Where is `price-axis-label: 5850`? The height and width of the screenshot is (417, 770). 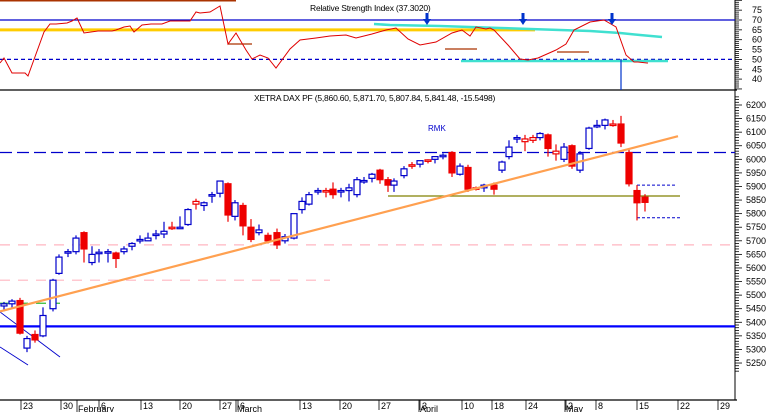 price-axis-label: 5850 is located at coordinates (756, 200).